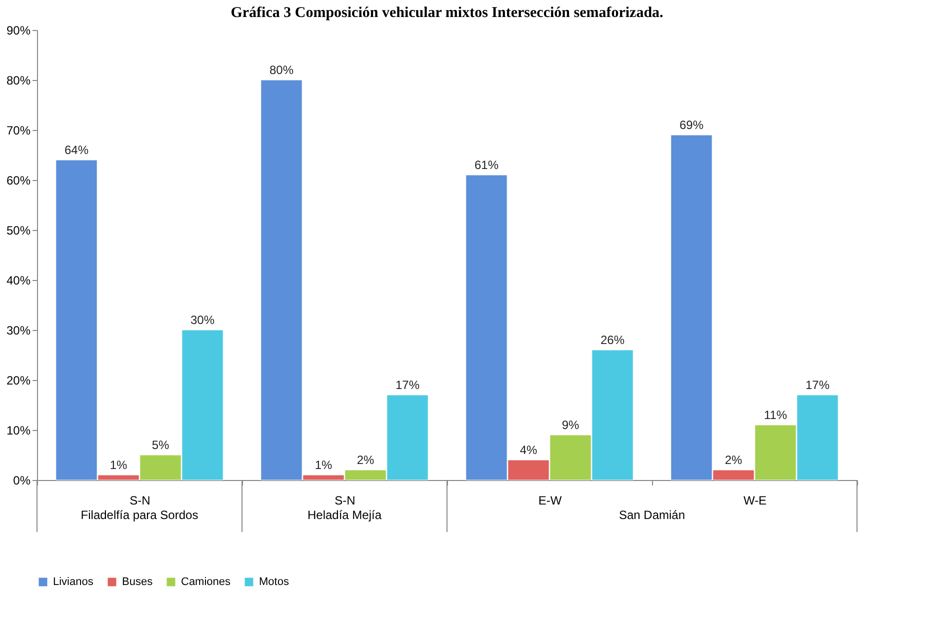 The image size is (934, 629). What do you see at coordinates (652, 515) in the screenshot?
I see `text: San Damián` at bounding box center [652, 515].